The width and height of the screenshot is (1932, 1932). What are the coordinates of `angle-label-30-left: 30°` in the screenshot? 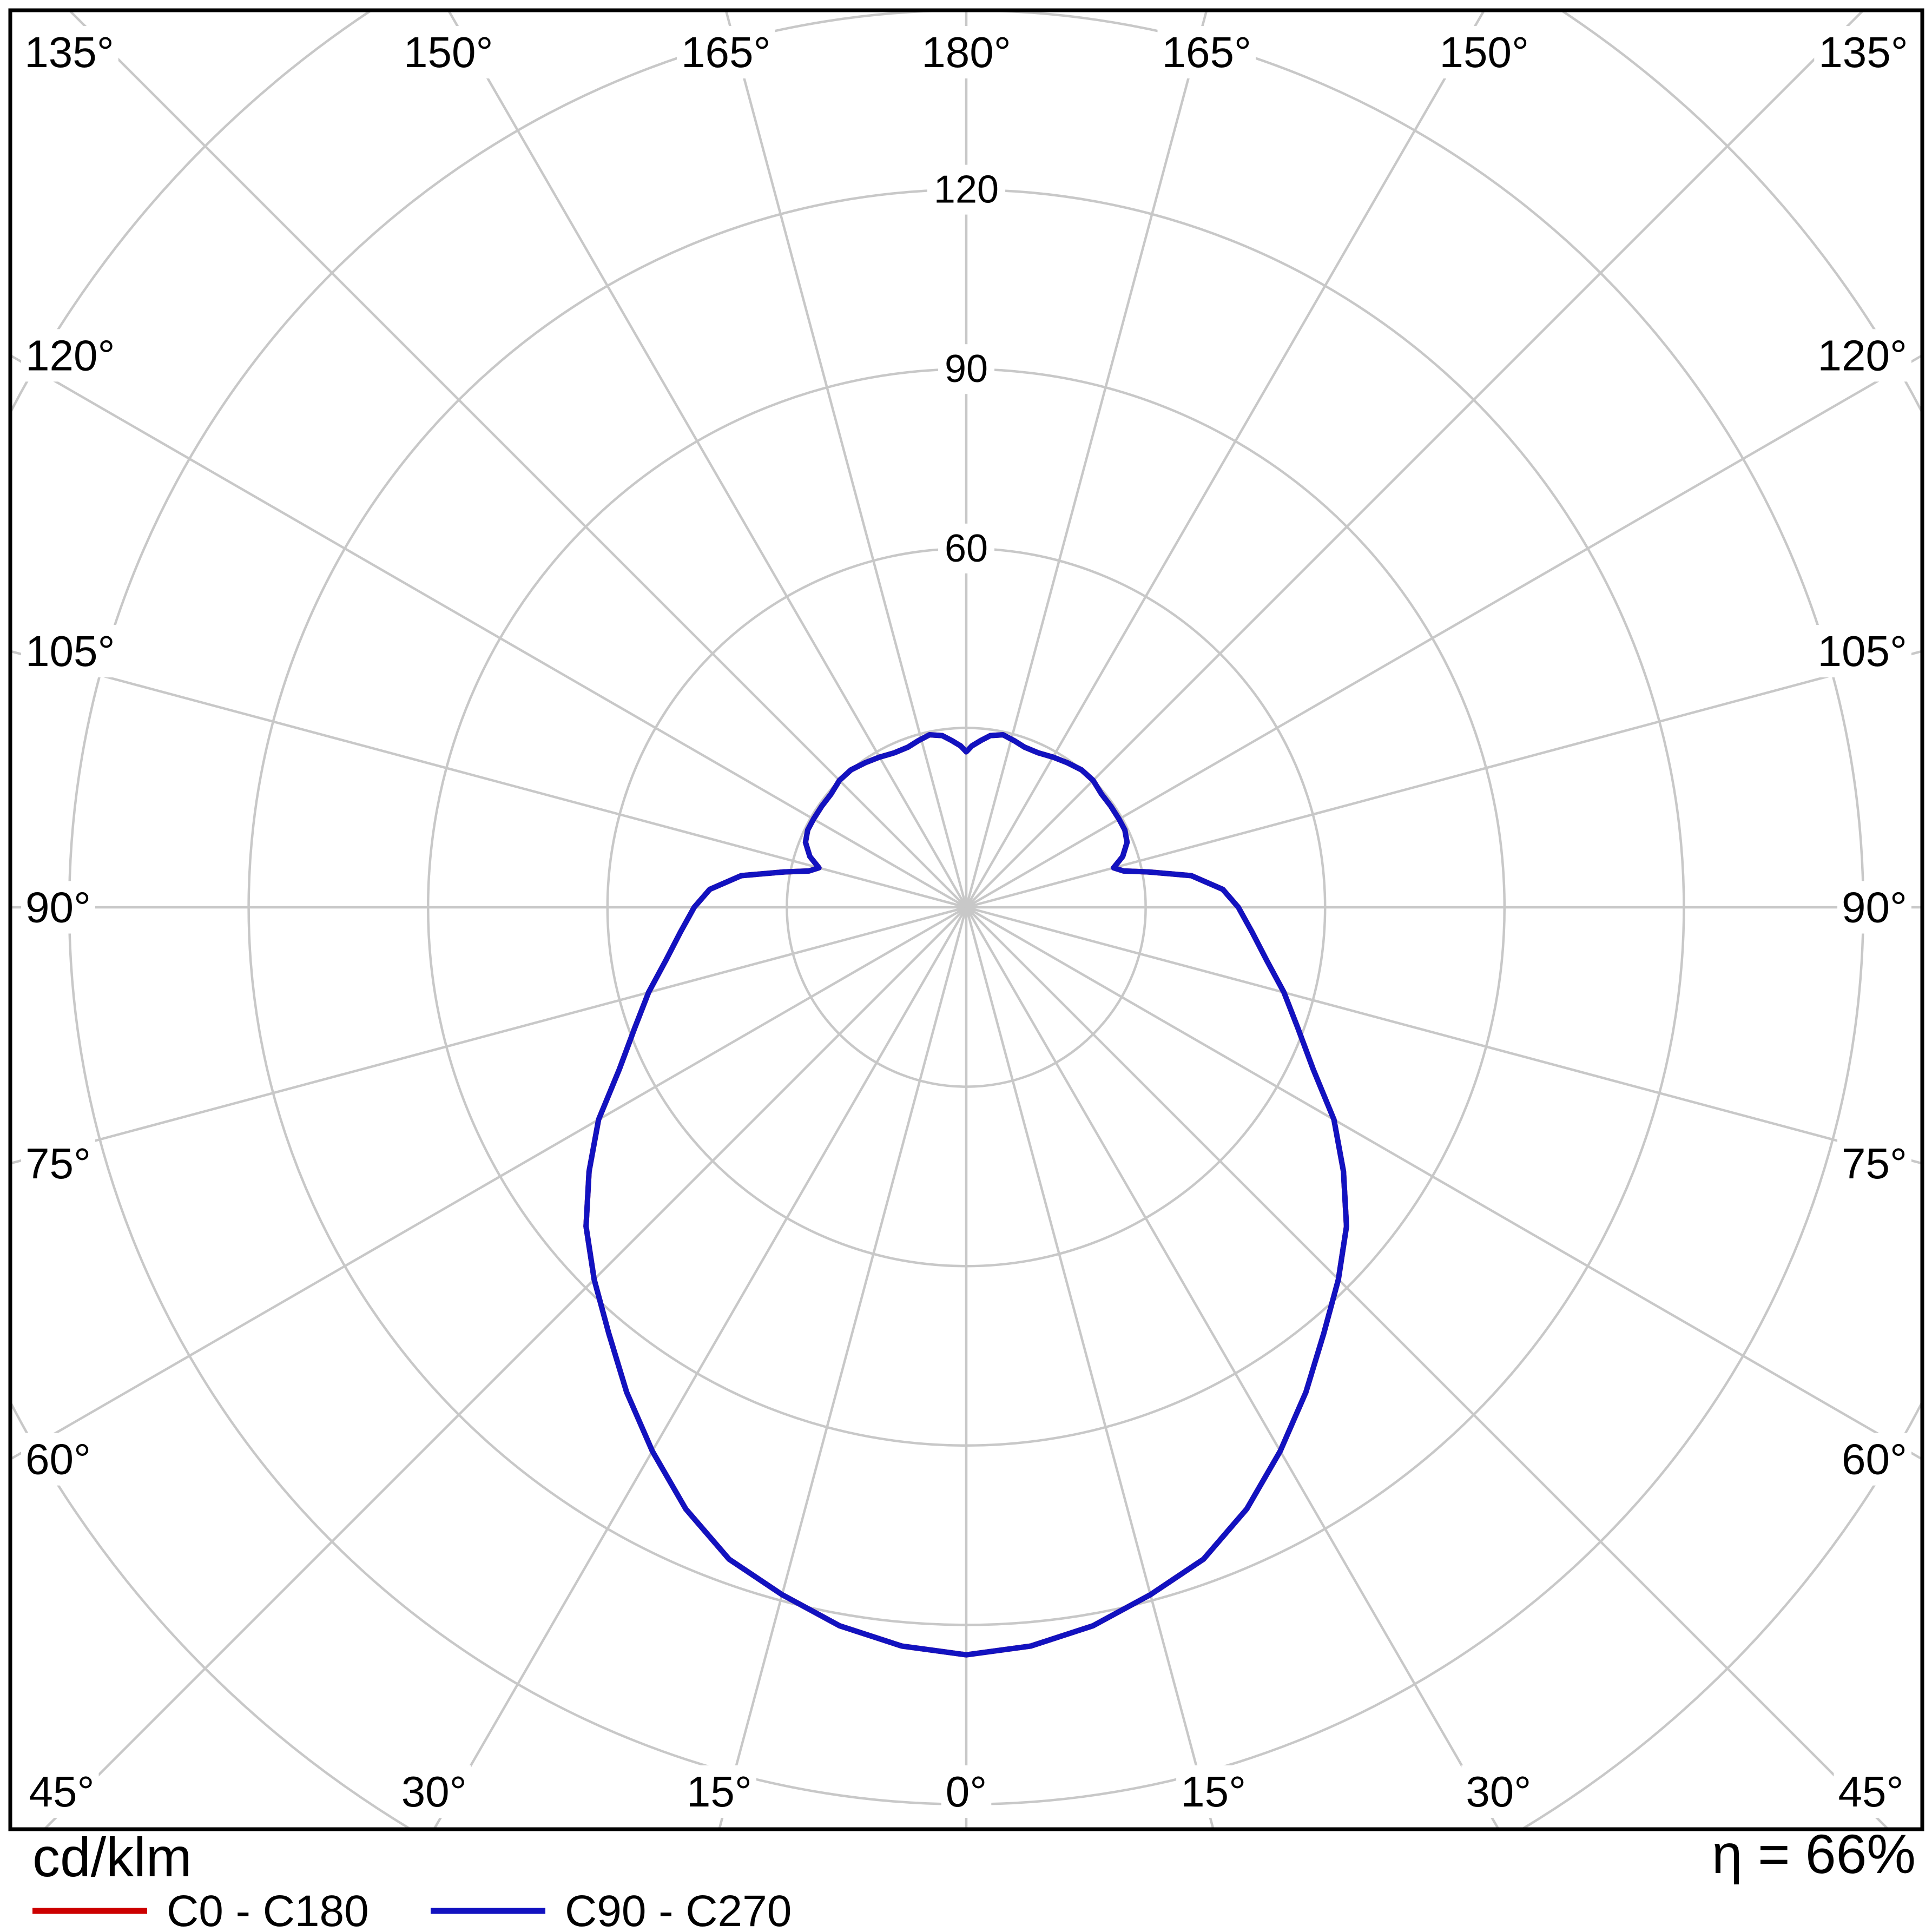 It's located at (434, 1792).